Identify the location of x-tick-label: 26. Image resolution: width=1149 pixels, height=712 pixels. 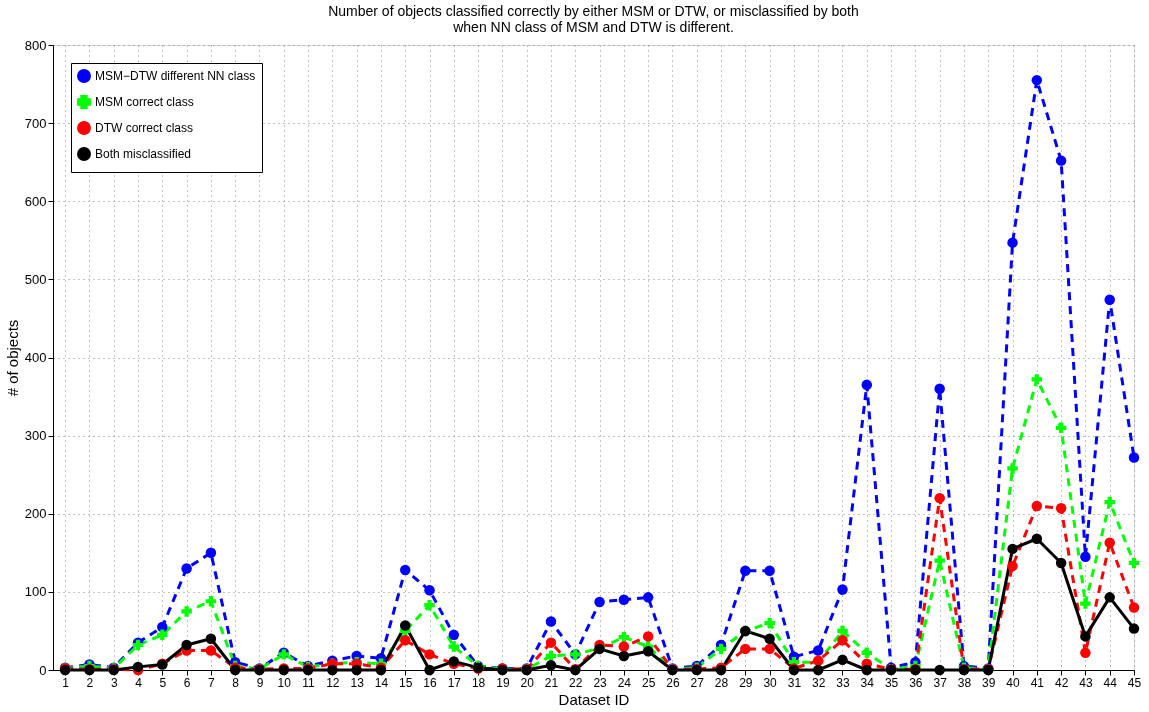
(673, 682).